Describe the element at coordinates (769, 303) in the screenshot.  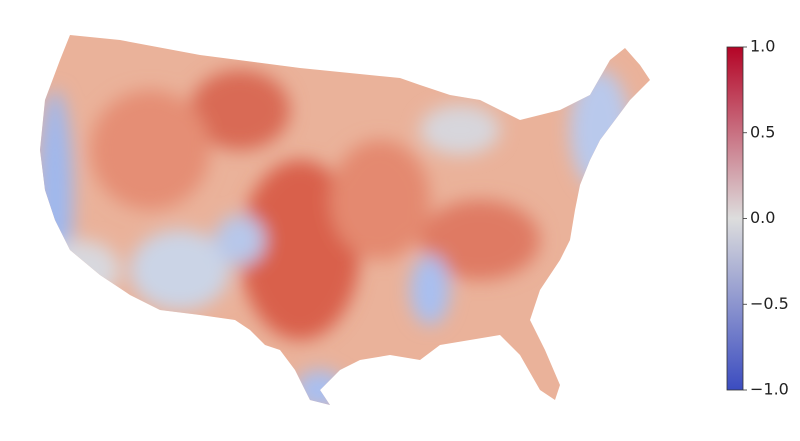
I see `tick-label: −0.5` at that location.